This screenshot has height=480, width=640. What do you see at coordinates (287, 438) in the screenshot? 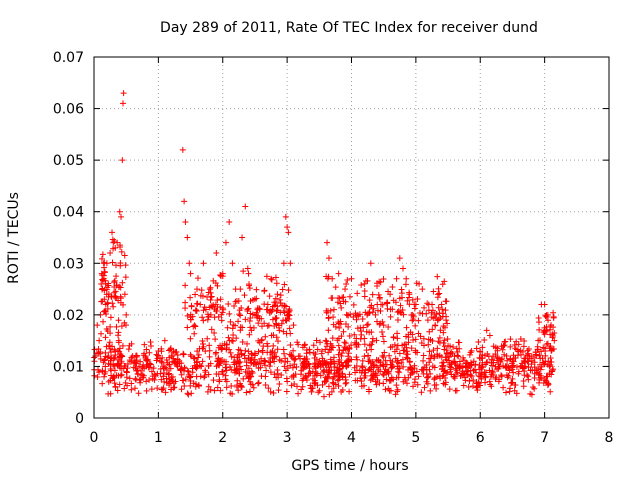
I see `x-tick-label: 3` at bounding box center [287, 438].